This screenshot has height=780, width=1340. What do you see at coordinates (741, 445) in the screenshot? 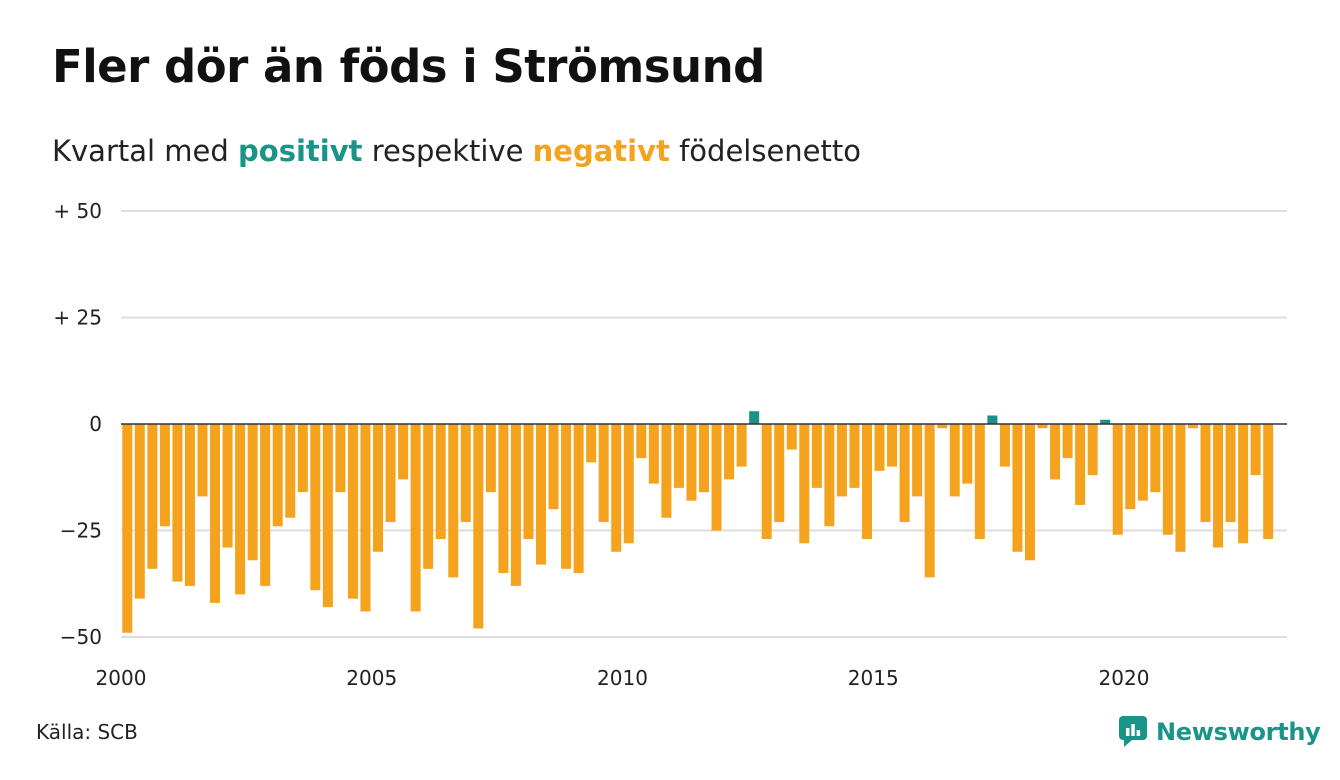
I see `bar-2012-q2` at bounding box center [741, 445].